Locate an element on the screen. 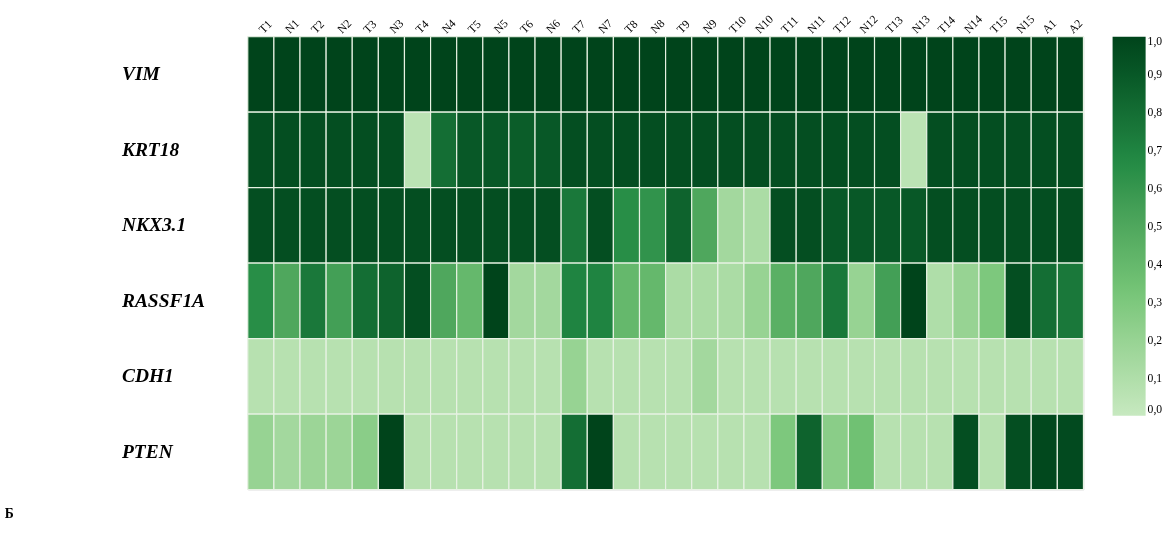 The height and width of the screenshot is (559, 1167). x-tick-label: N13 is located at coordinates (921, 24).